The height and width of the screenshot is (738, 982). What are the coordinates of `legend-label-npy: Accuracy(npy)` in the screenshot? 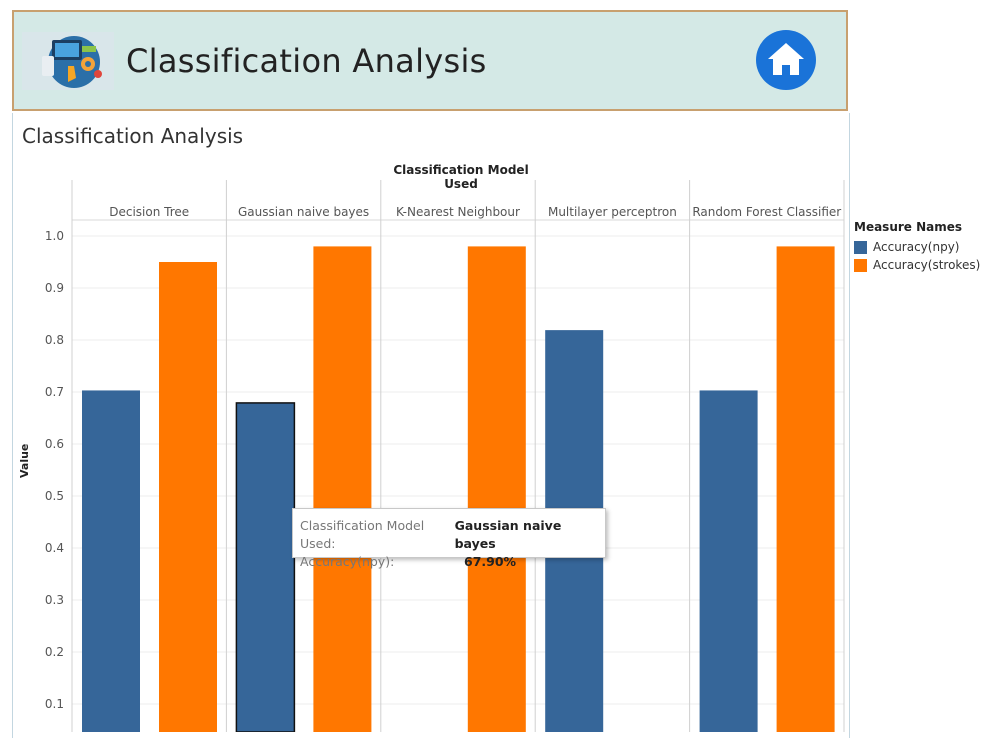 It's located at (916, 247).